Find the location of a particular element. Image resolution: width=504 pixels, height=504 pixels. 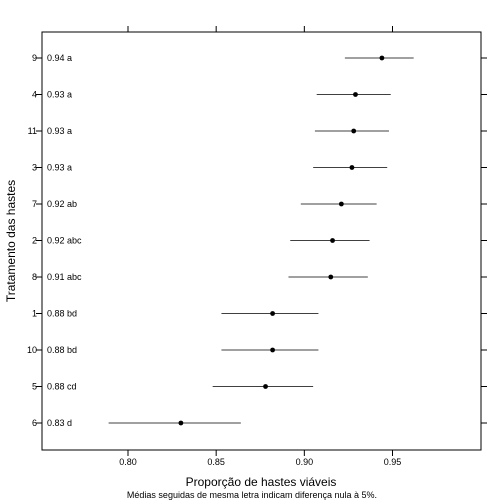

mean-group-label: 0.88 cd is located at coordinates (62, 387).